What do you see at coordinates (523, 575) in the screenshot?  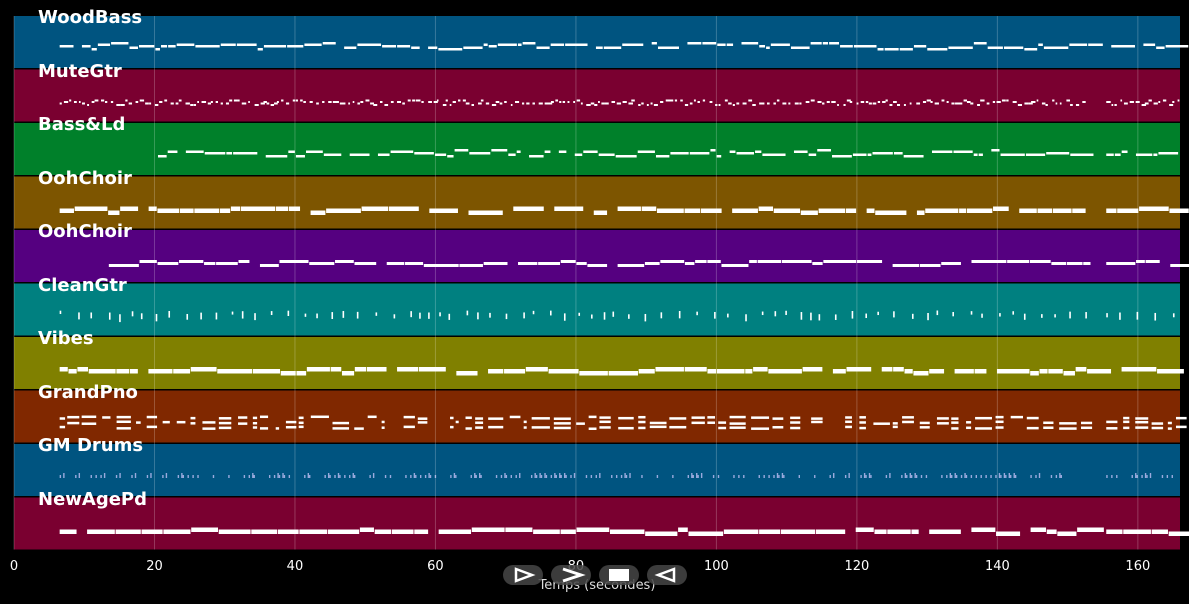 I see `play-button` at bounding box center [523, 575].